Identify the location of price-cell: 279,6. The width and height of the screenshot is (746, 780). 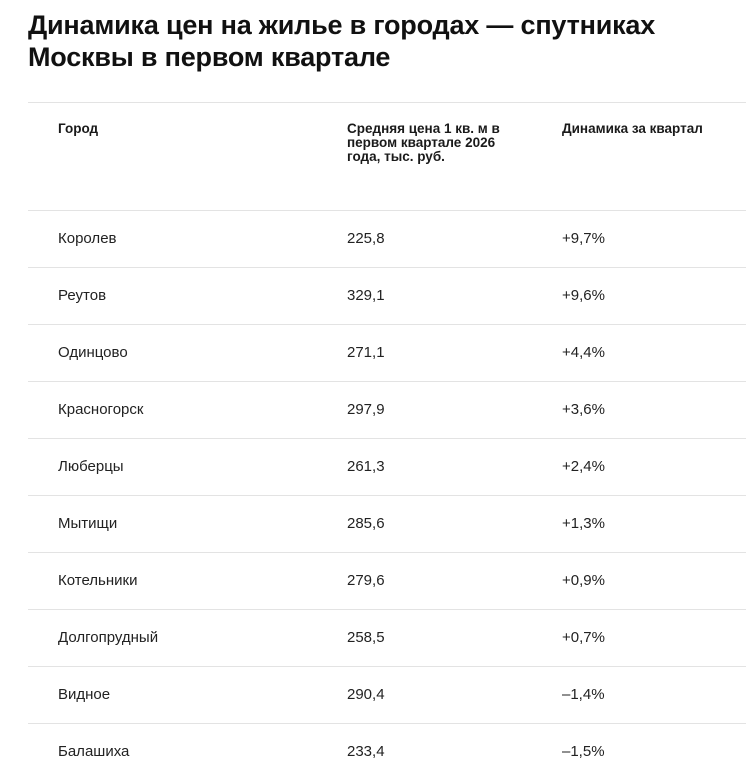
(366, 580).